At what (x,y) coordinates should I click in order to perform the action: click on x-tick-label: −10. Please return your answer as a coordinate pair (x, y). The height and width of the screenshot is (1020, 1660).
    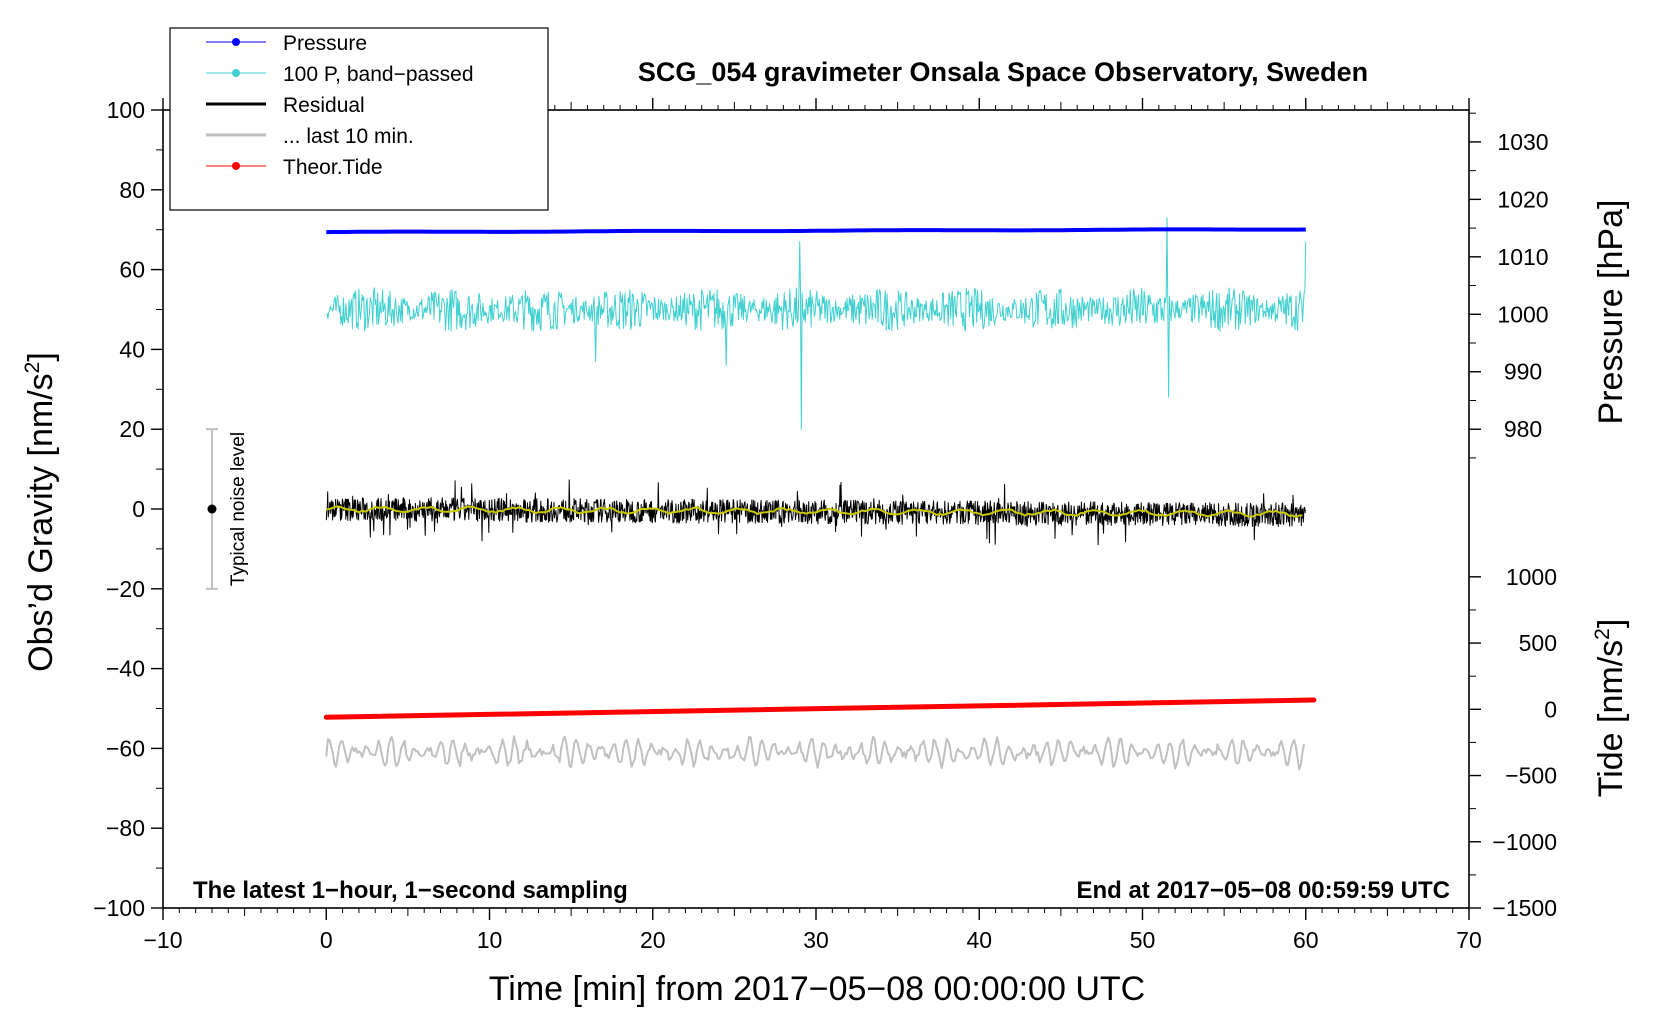
    Looking at the image, I should click on (162, 940).